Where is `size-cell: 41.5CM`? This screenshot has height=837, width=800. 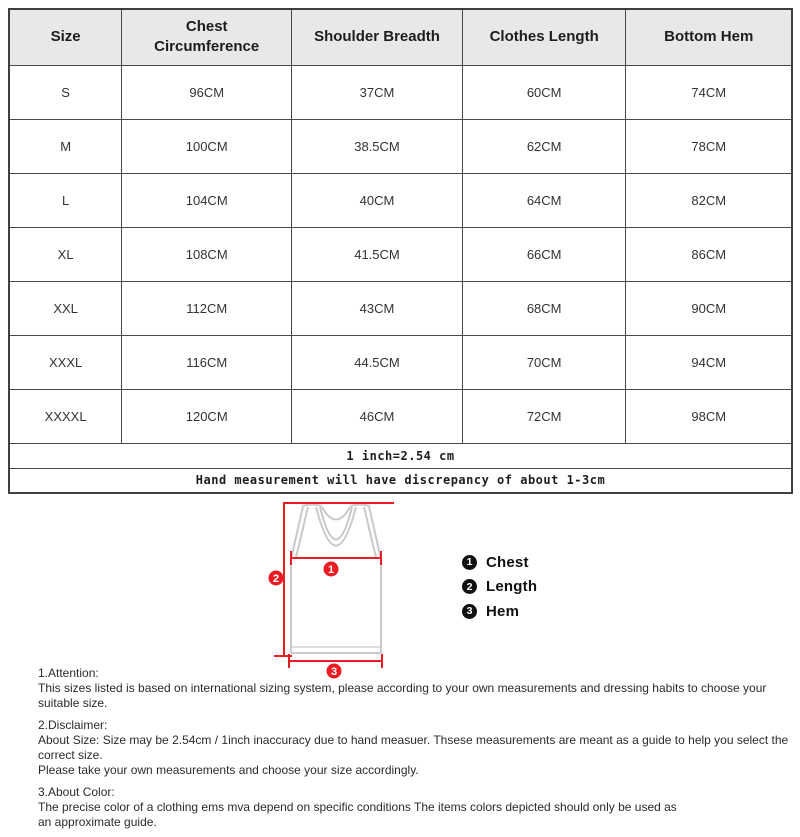 size-cell: 41.5CM is located at coordinates (377, 254).